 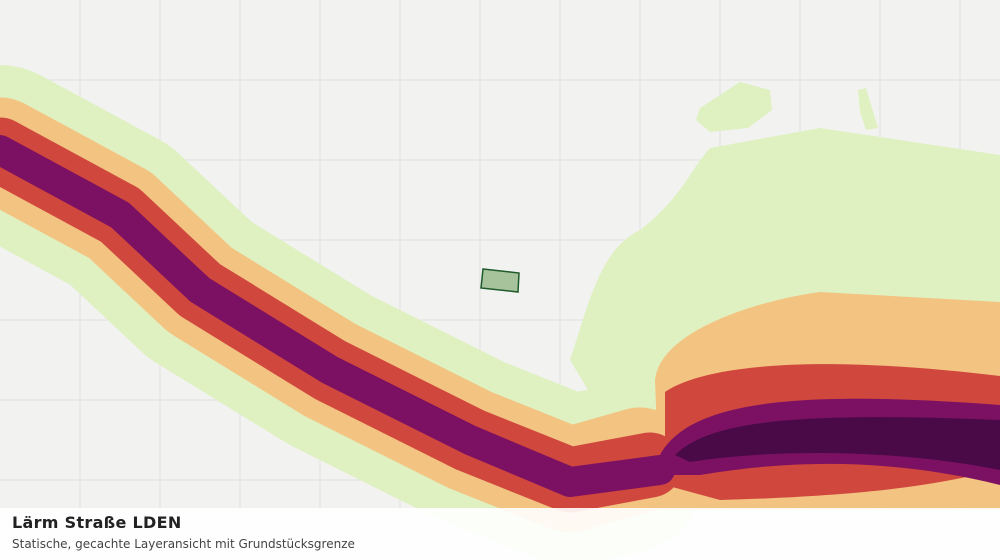 I want to click on noise-zone-max, so click(x=837, y=443).